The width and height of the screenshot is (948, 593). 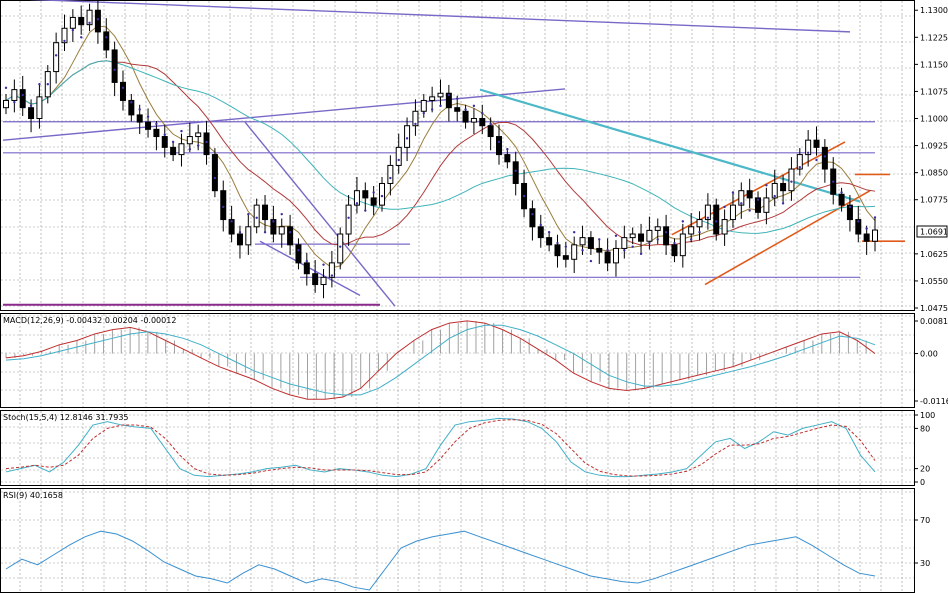 What do you see at coordinates (934, 200) in the screenshot?
I see `y-tick-label: 1.0775` at bounding box center [934, 200].